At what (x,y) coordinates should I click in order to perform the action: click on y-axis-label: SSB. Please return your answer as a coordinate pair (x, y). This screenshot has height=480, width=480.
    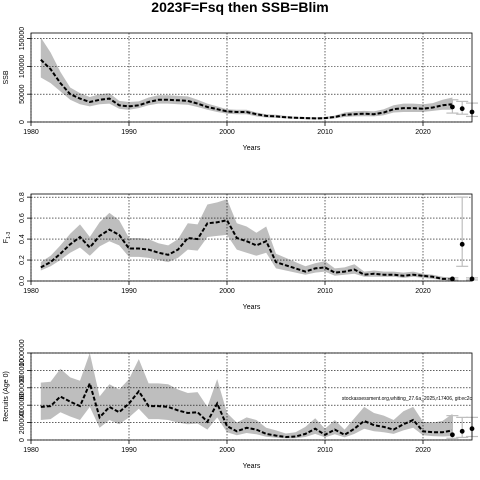
    Looking at the image, I should click on (6, 77).